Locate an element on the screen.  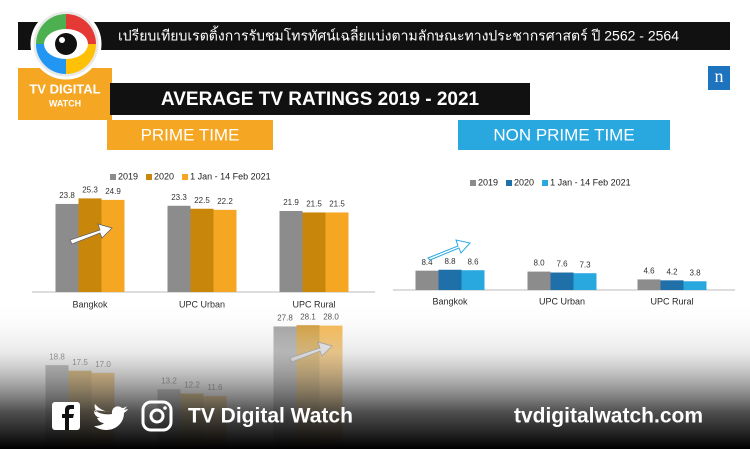
nielsen-logo is located at coordinates (719, 78).